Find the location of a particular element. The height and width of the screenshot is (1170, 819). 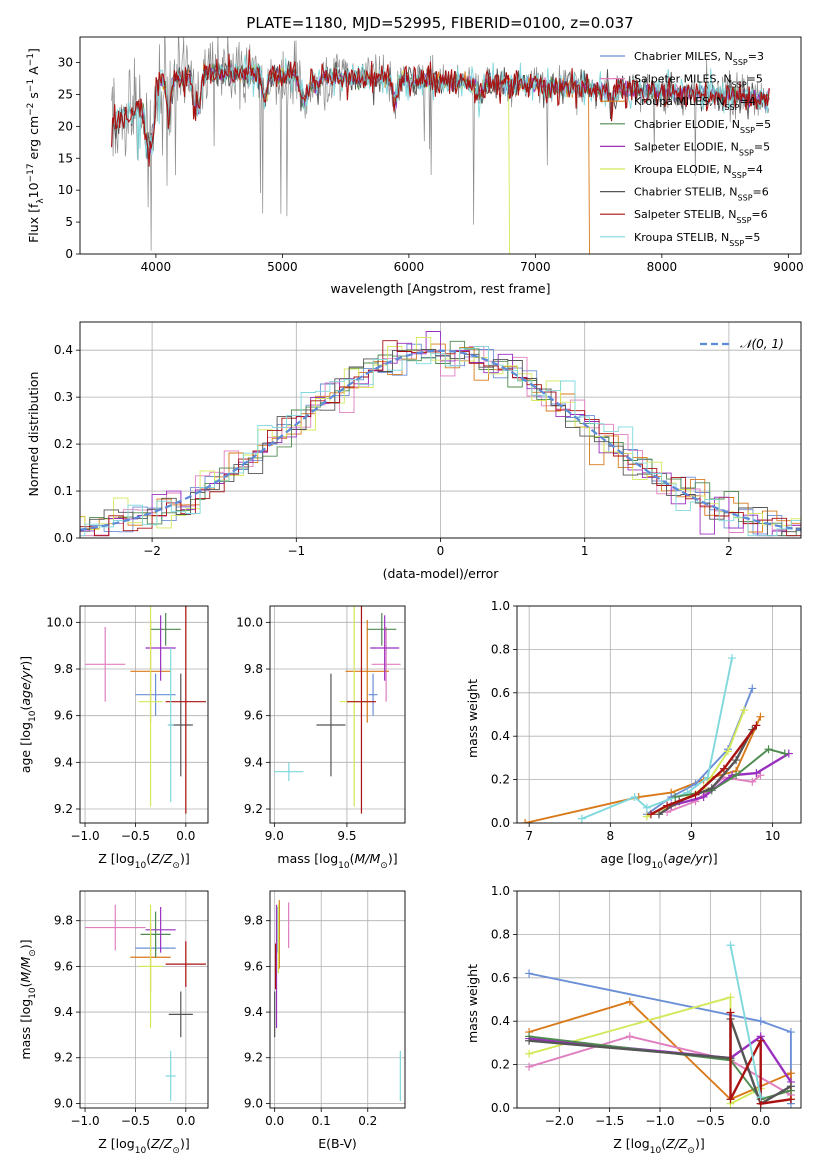

legend-base: Kroupa ELODIE, N is located at coordinates (683, 169).